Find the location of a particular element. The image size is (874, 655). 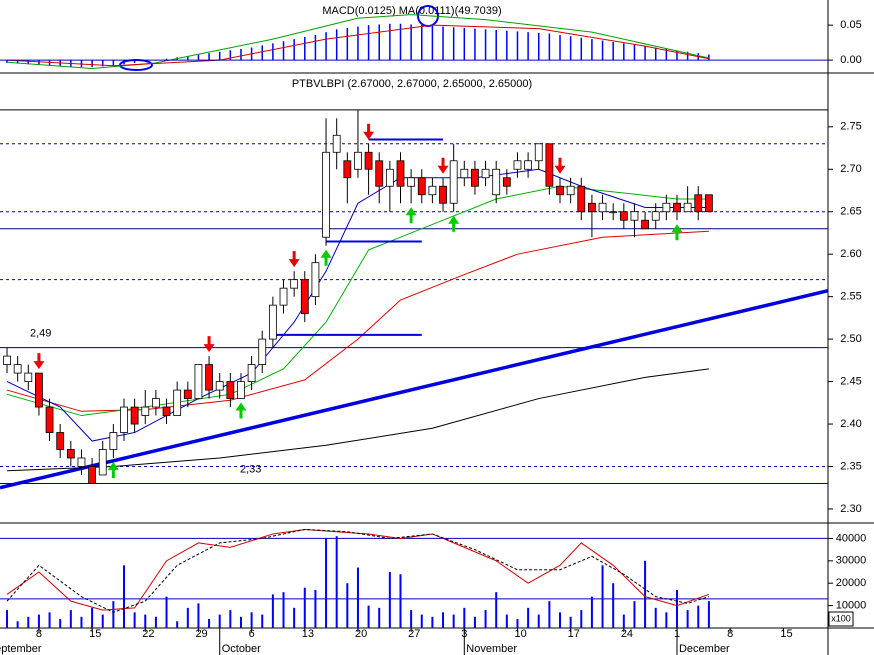

level-label: 2,49 is located at coordinates (40, 334).